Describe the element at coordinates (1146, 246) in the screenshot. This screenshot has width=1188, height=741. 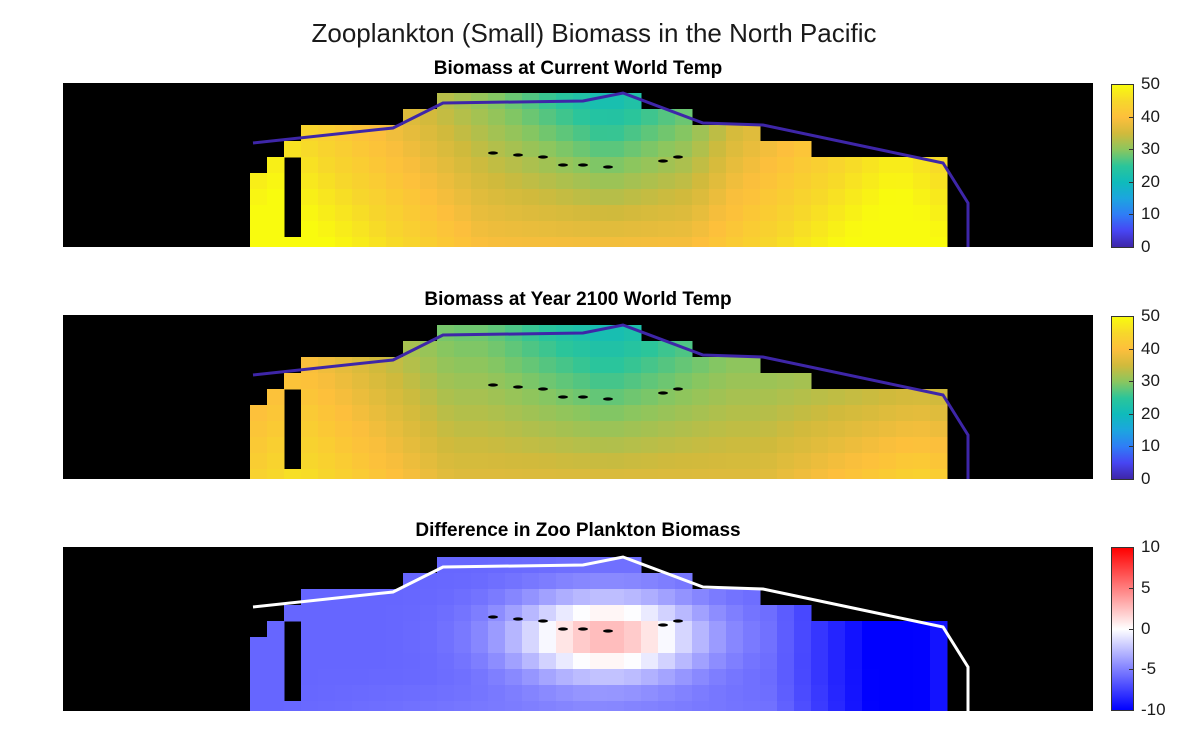
I see `panel1-colorbar-tick-label: 0` at that location.